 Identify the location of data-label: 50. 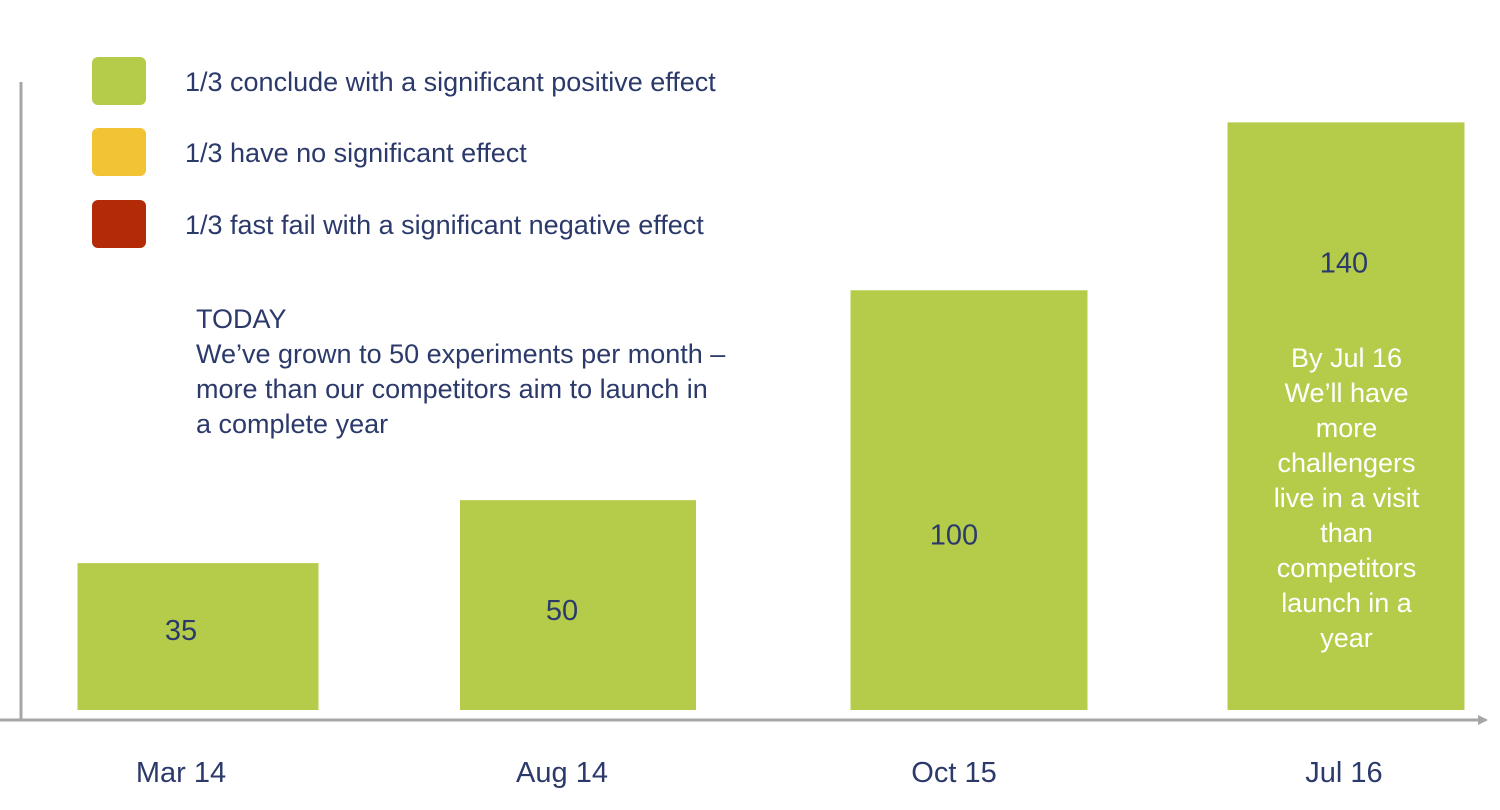
(562, 611).